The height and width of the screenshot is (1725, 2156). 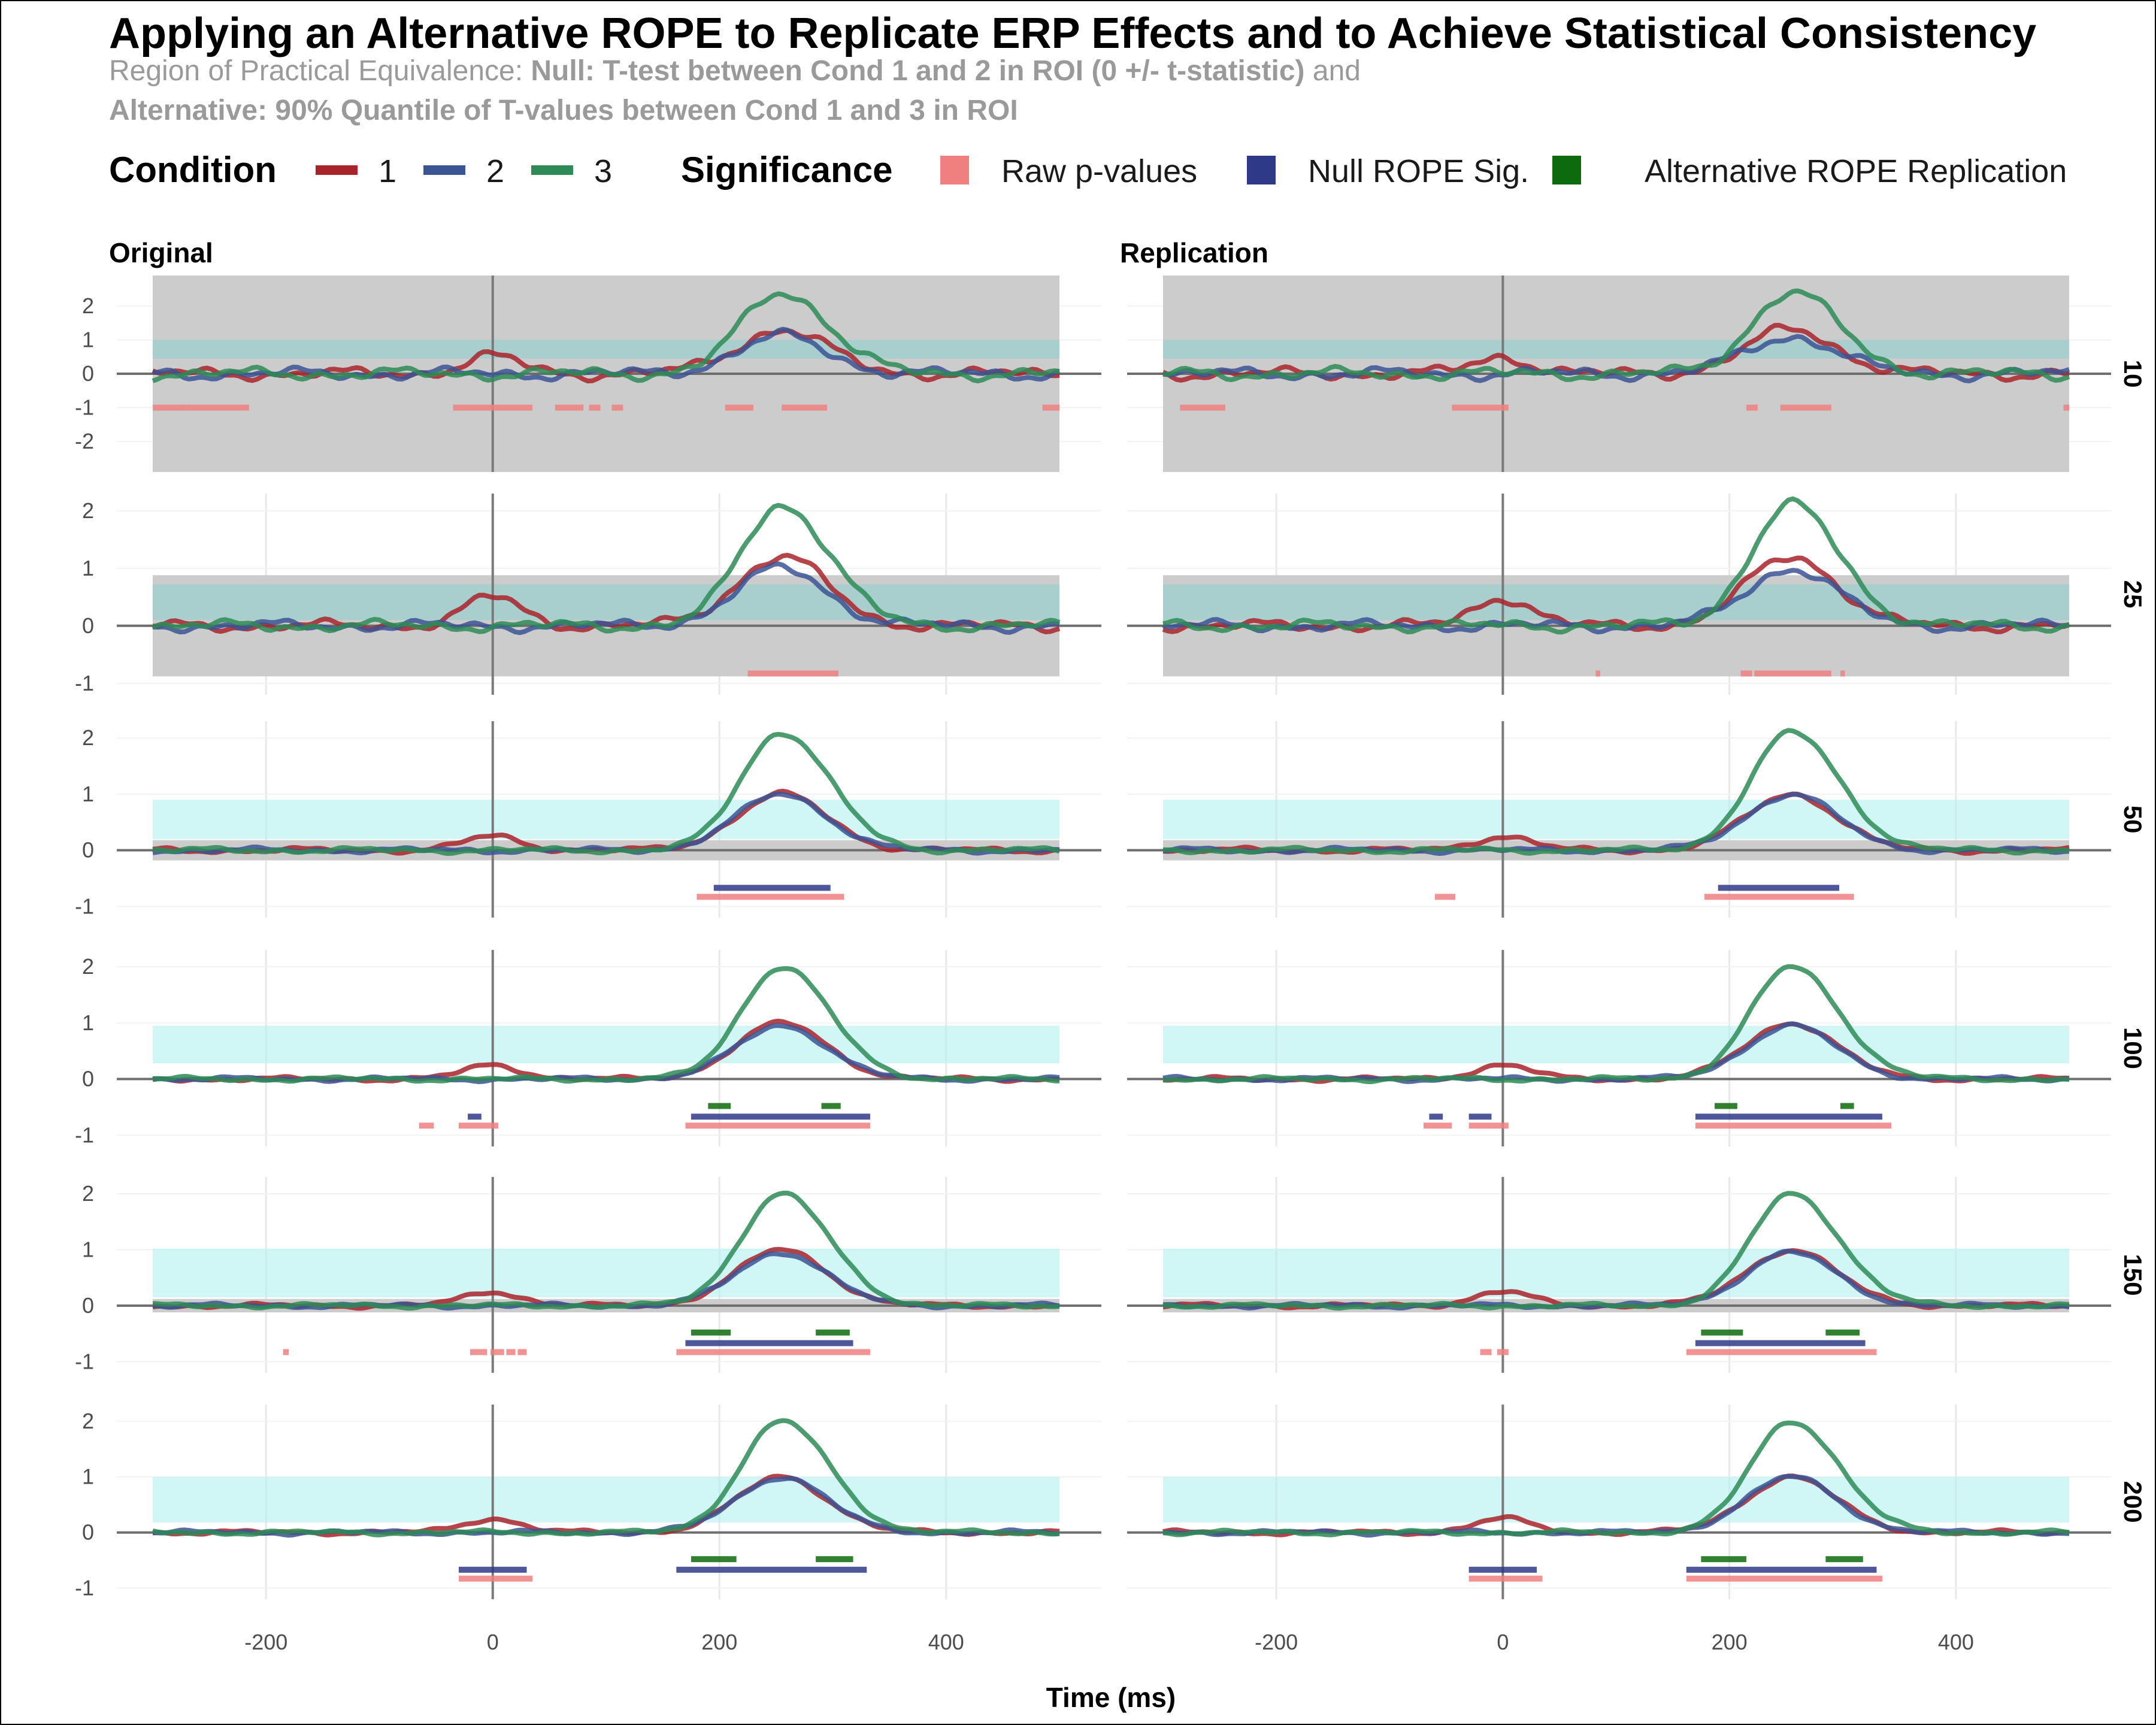 What do you see at coordinates (2133, 820) in the screenshot?
I see `row-label-50: 50` at bounding box center [2133, 820].